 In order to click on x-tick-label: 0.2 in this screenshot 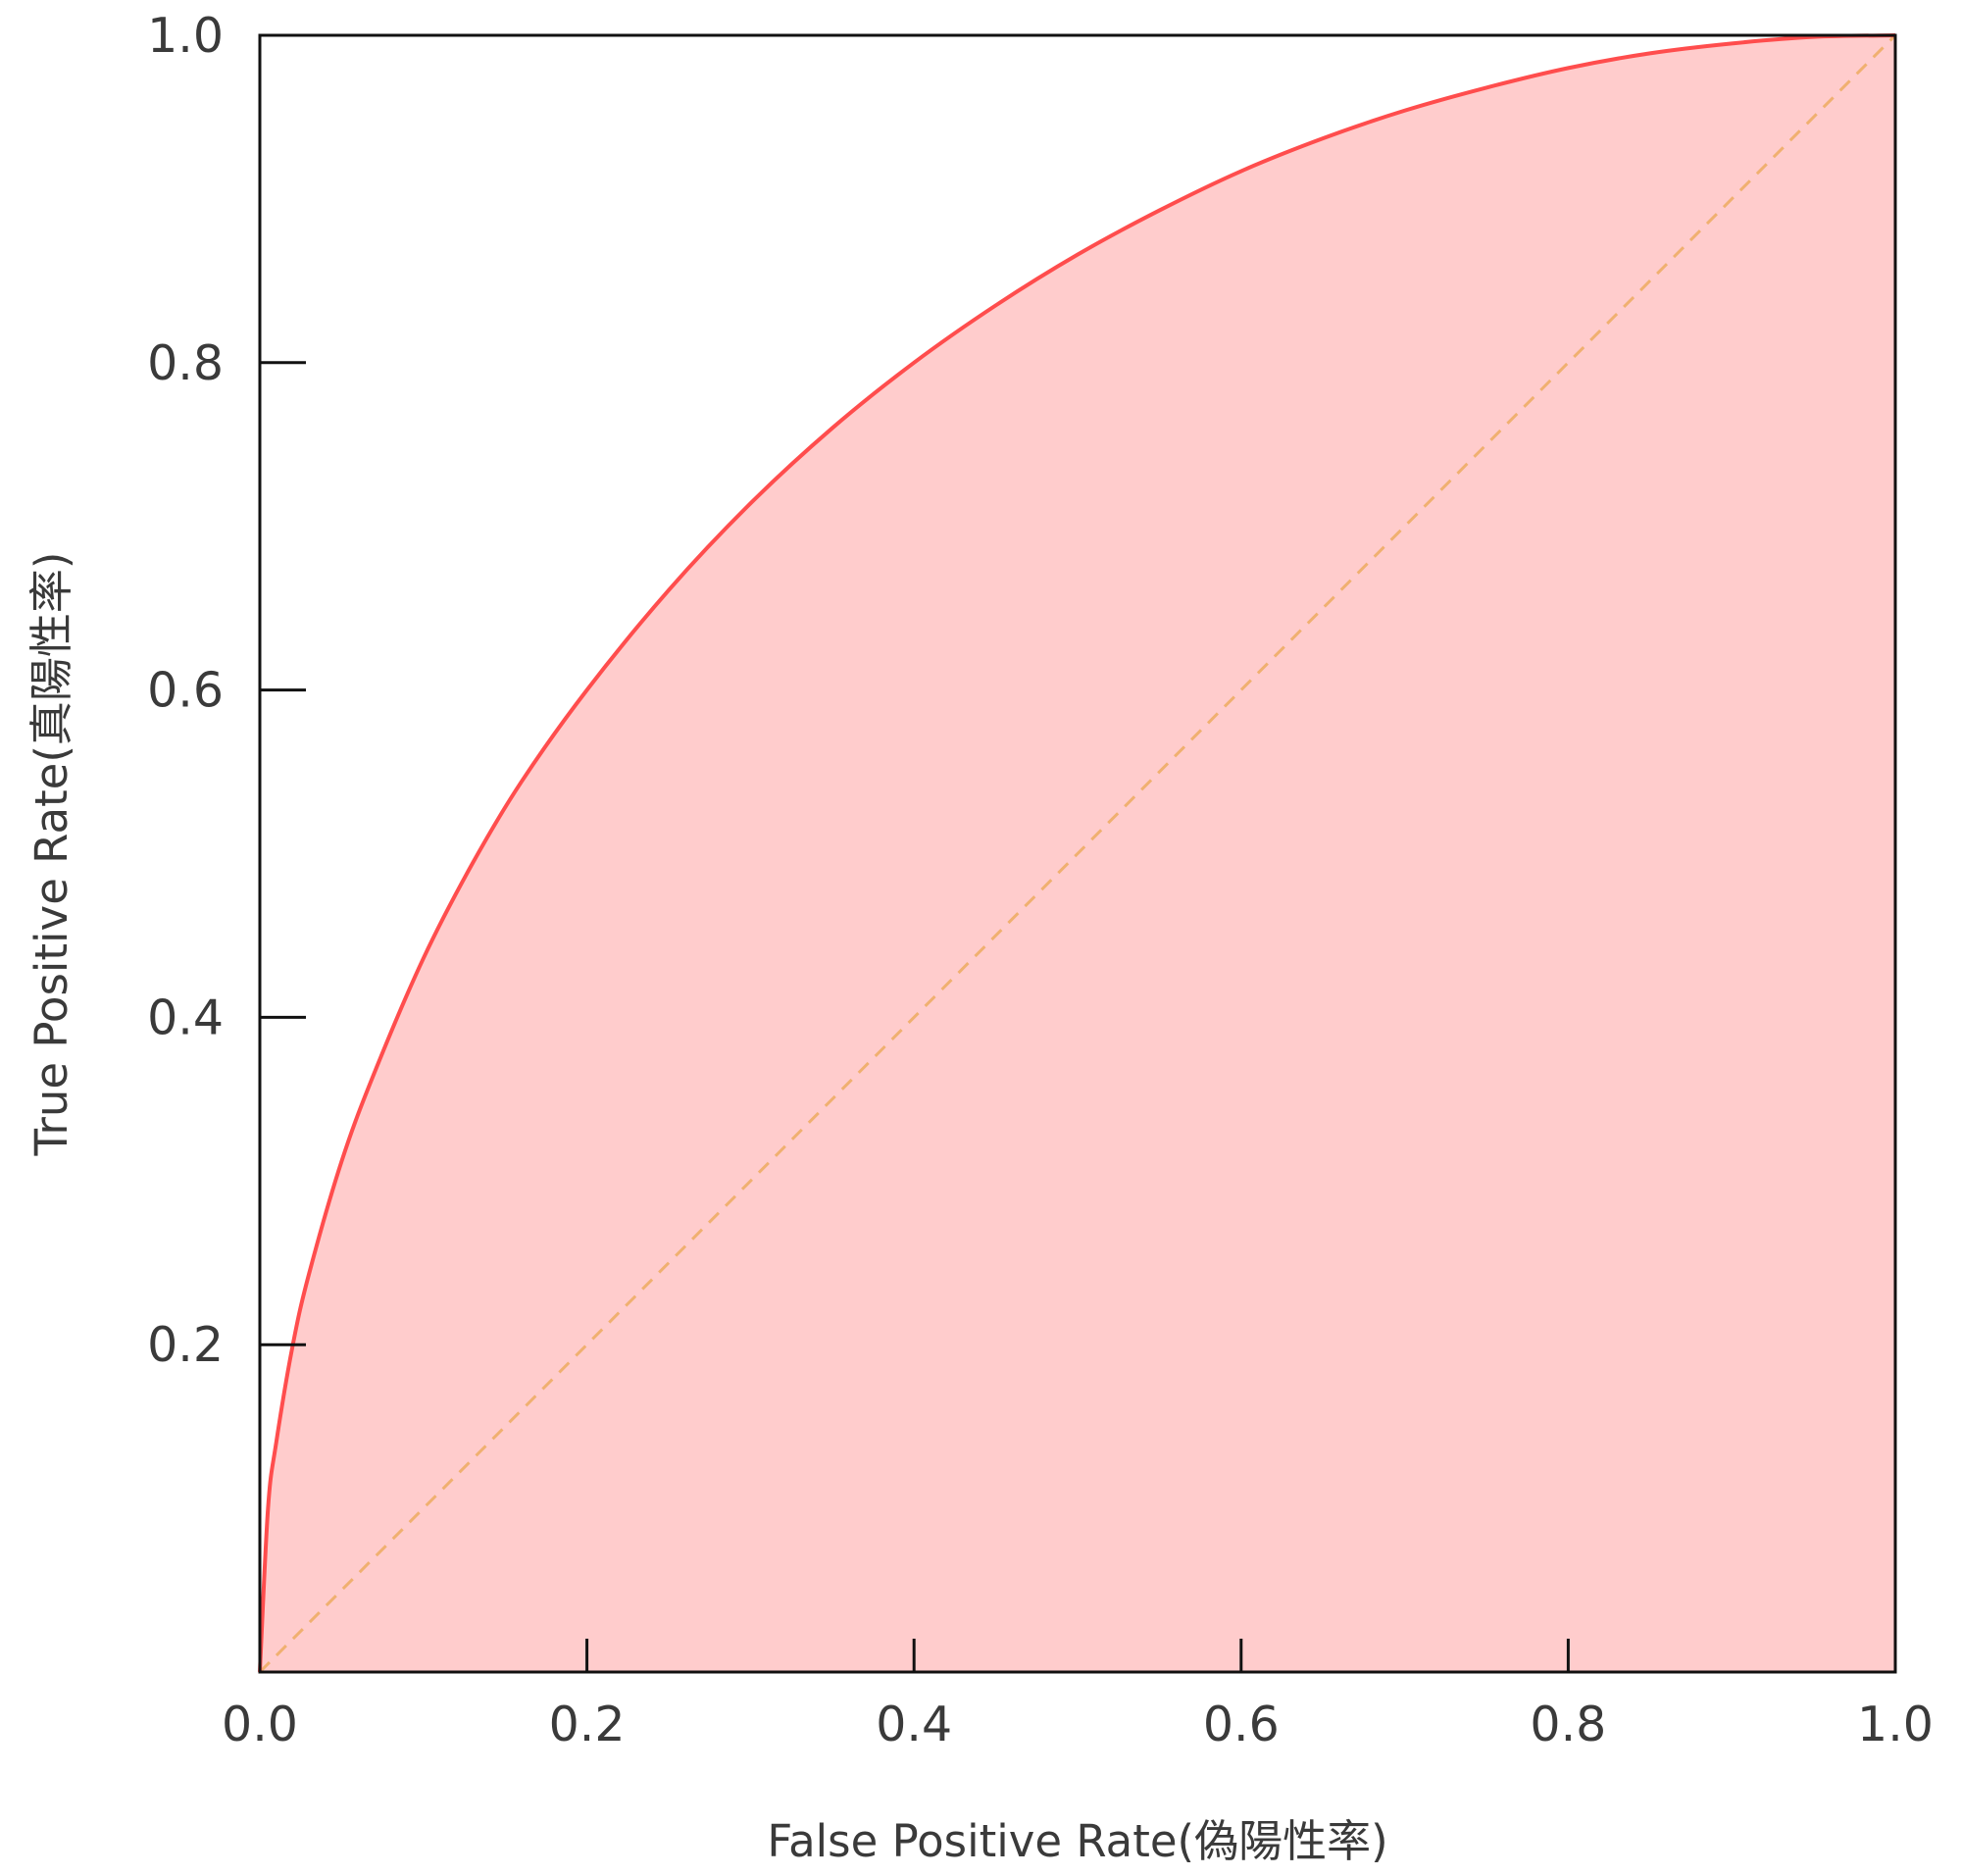, I will do `click(587, 1724)`.